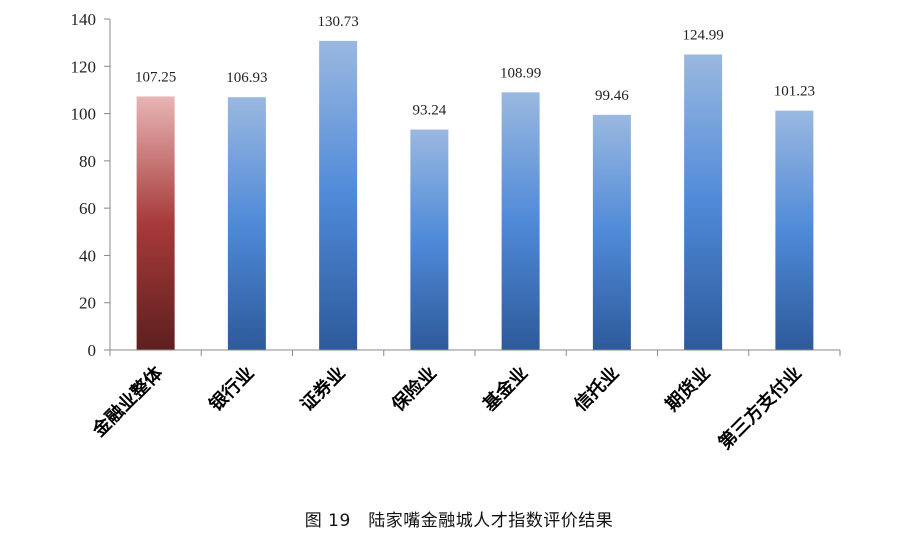 This screenshot has width=918, height=546. I want to click on category-label-4: 基金业, so click(505, 389).